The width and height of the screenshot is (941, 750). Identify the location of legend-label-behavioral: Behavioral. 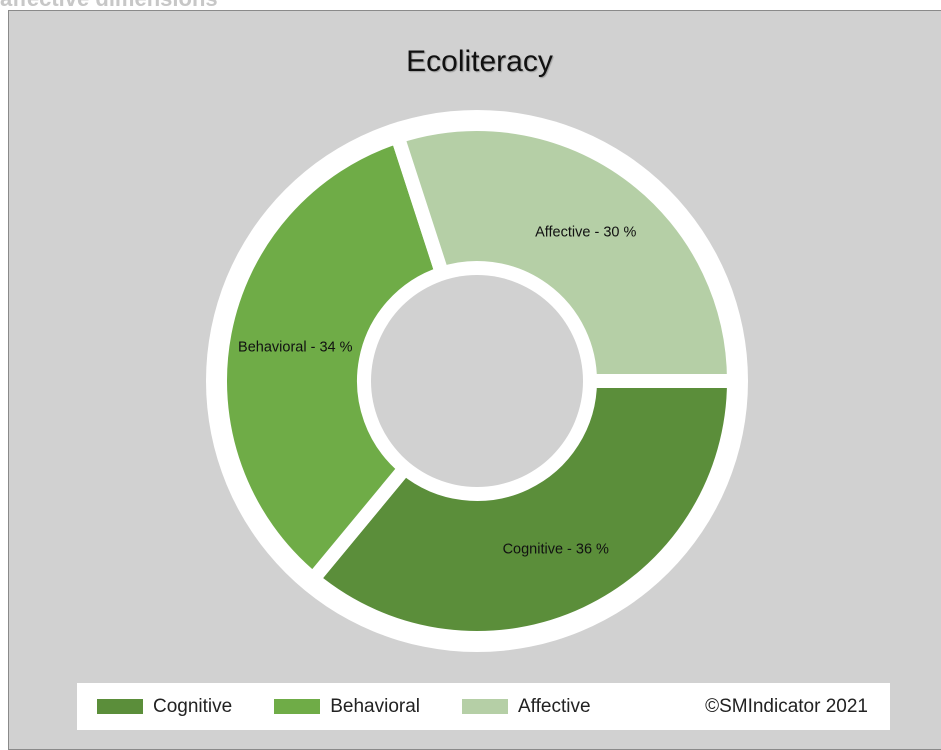
(375, 706).